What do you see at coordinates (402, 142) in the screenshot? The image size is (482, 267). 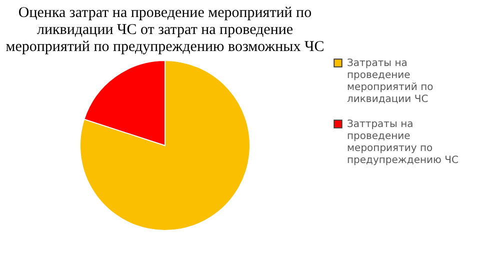 I see `legend-label: Заттраты на проведение мероприятиу по предупреждению ЧС` at bounding box center [402, 142].